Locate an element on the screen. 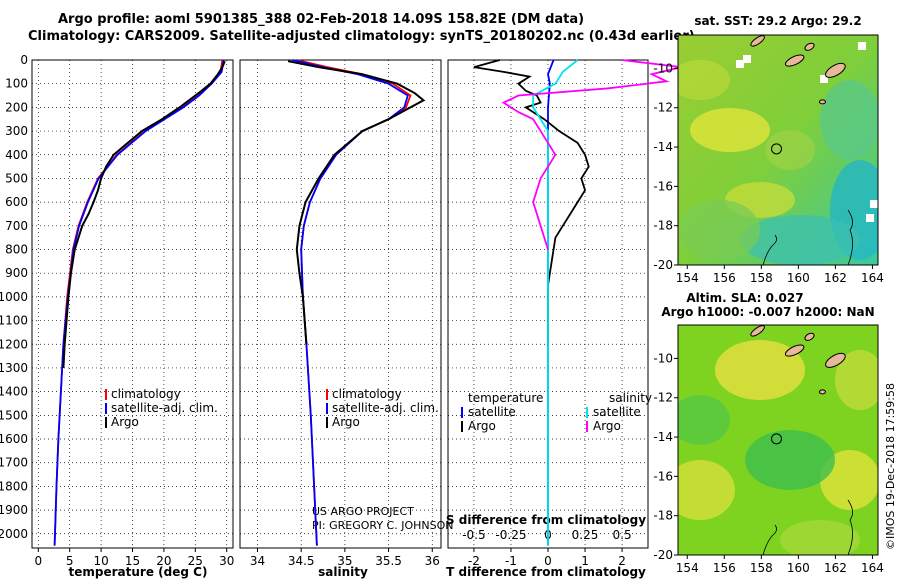 This screenshot has height=580, width=900. diff-xlabel-top: S difference from climatology is located at coordinates (546, 520).